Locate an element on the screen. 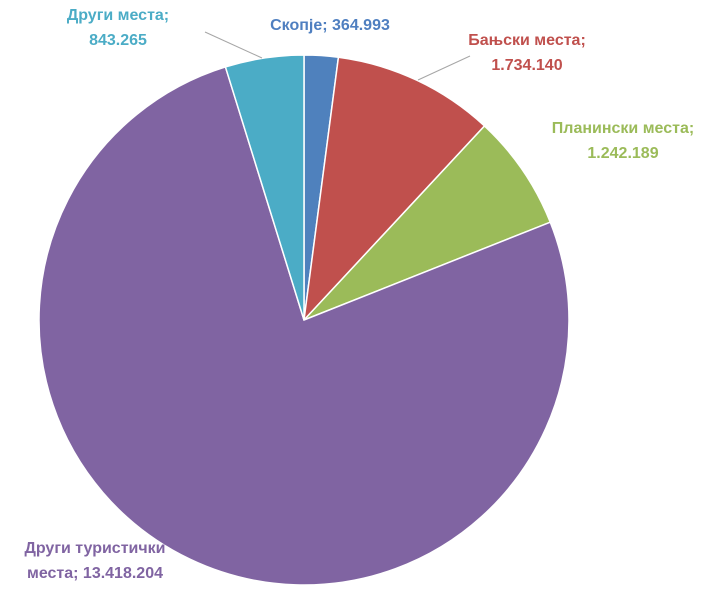 The image size is (708, 590). data-label: Бањски места; 1.734.140 is located at coordinates (527, 53).